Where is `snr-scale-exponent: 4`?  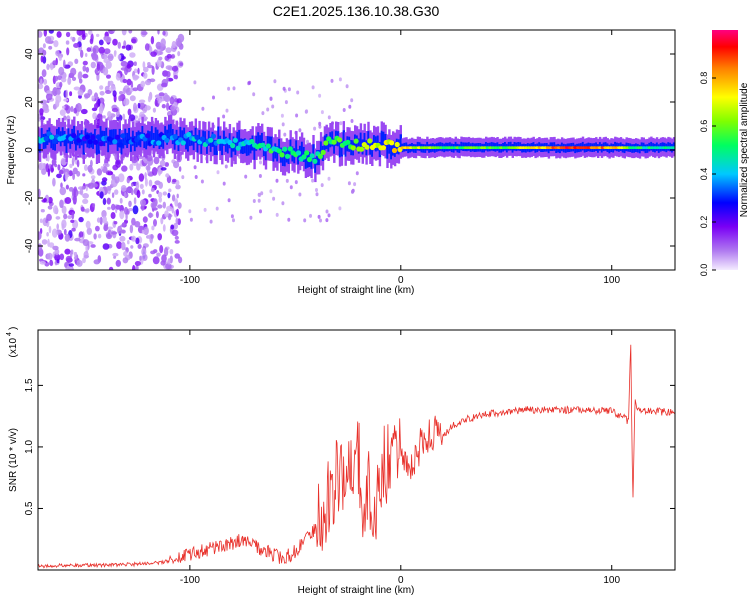 snr-scale-exponent: 4 is located at coordinates (9, 334).